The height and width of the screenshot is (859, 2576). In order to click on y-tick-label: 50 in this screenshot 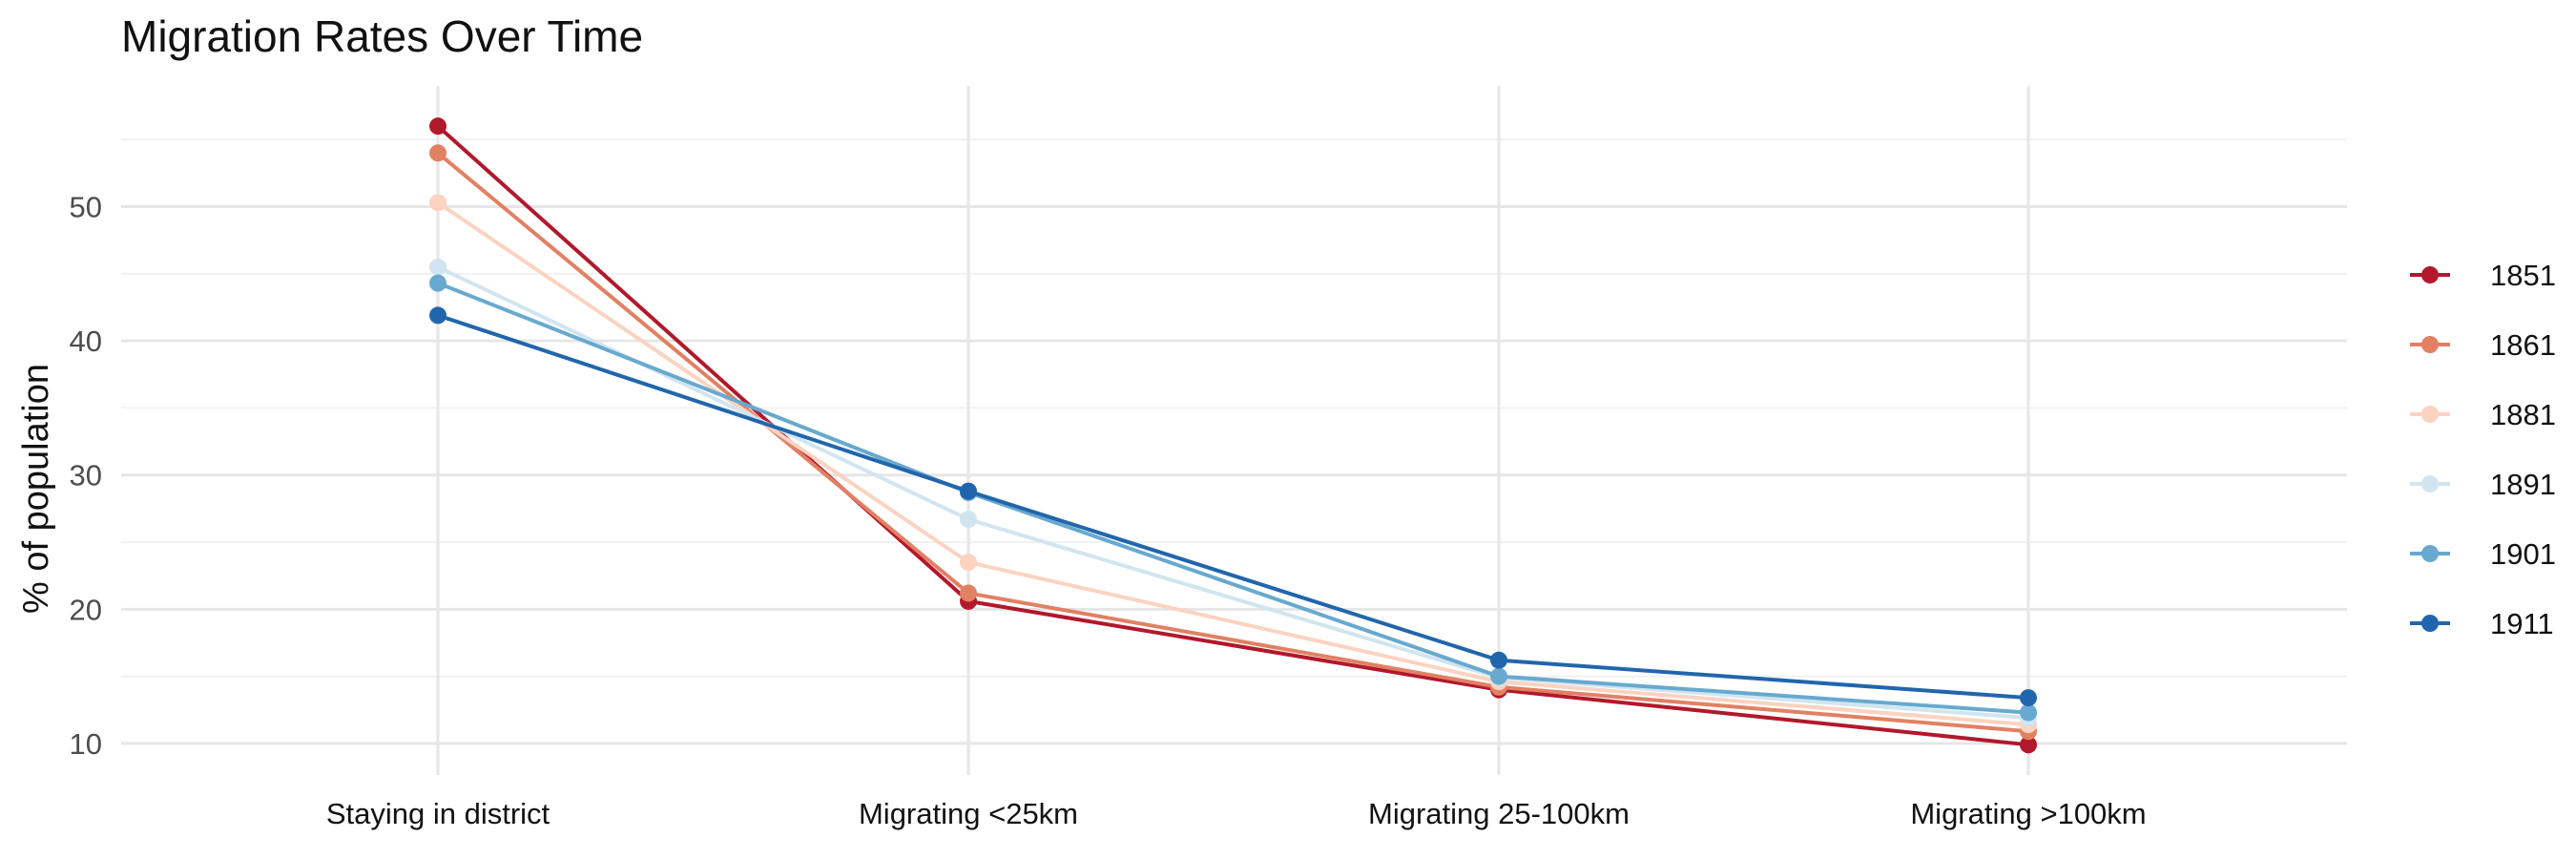, I will do `click(86, 207)`.